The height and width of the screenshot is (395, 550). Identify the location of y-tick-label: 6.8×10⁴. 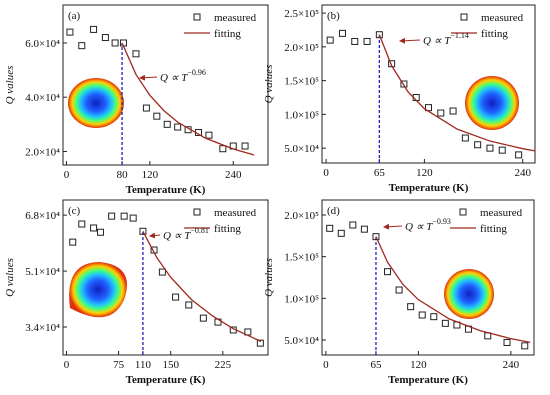
(42, 216).